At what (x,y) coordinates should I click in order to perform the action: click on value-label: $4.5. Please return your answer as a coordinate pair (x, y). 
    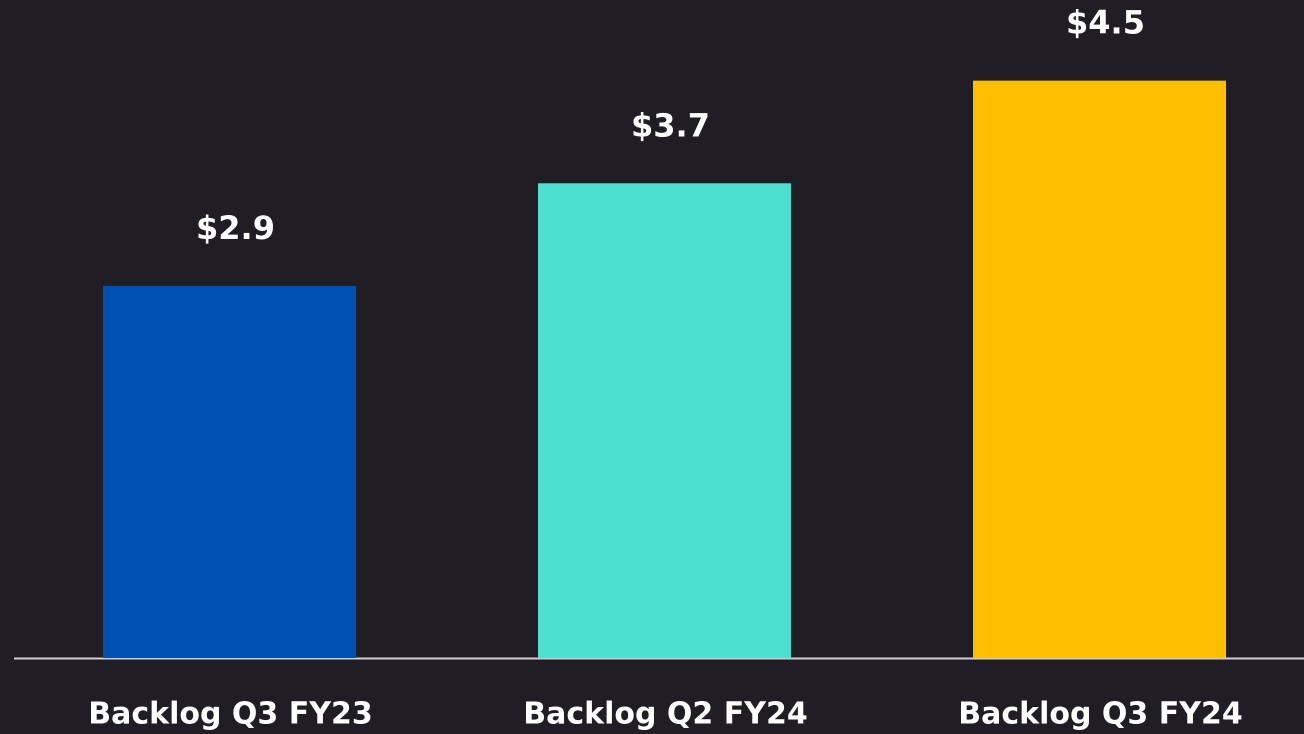
    Looking at the image, I should click on (1105, 23).